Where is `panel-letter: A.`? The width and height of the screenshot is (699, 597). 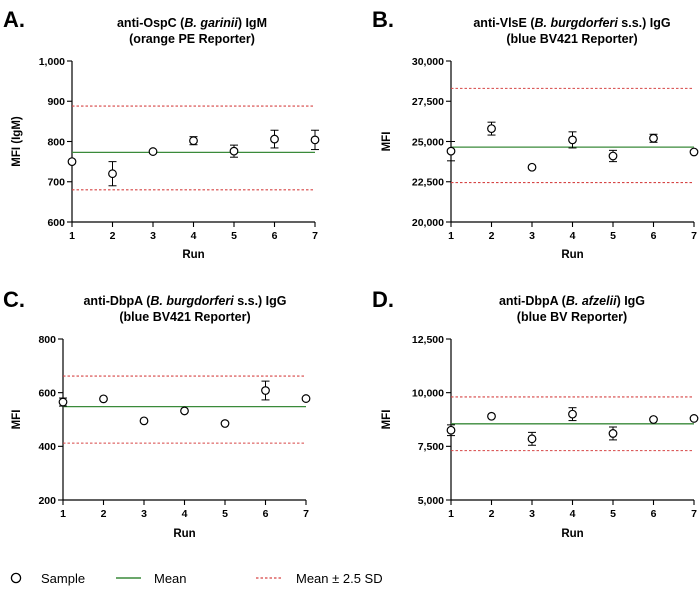
panel-letter: A. is located at coordinates (14, 19).